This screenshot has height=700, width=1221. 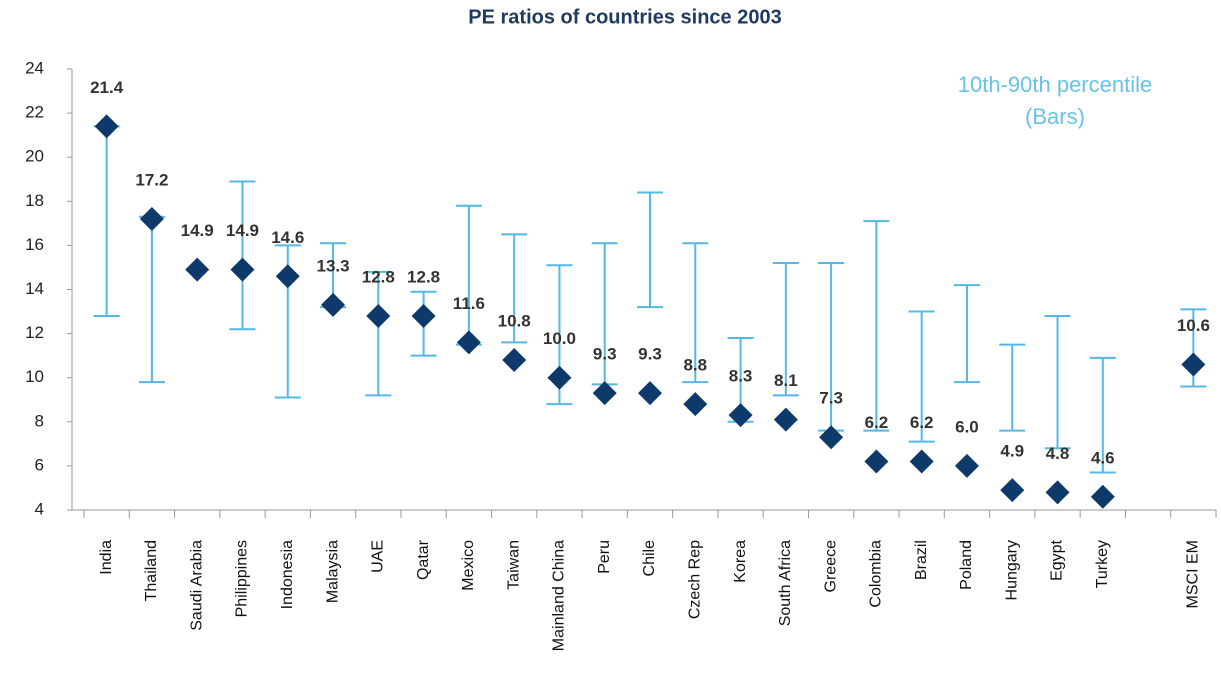 I want to click on value-label: 13.3, so click(x=332, y=265).